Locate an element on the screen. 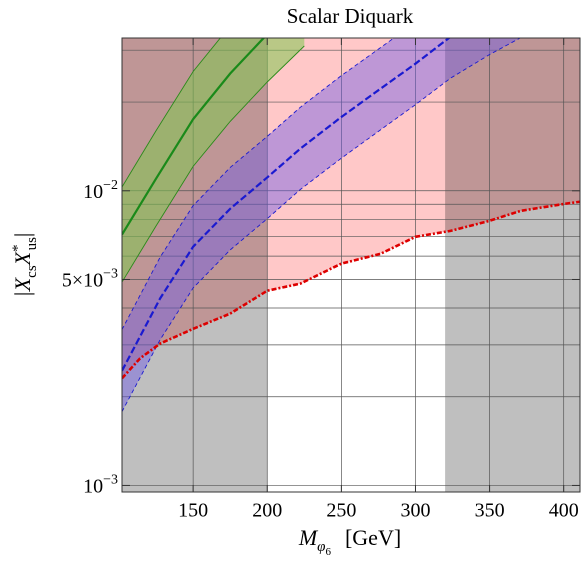 This screenshot has width=588, height=562. x-tick-label: 350 is located at coordinates (490, 511).